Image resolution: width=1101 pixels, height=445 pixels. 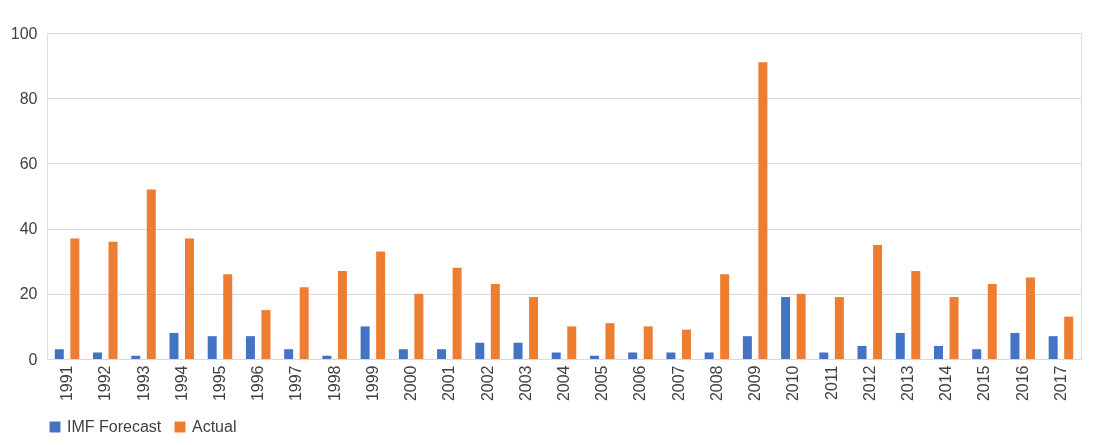 I want to click on x-tick-label: 1999, so click(x=372, y=383).